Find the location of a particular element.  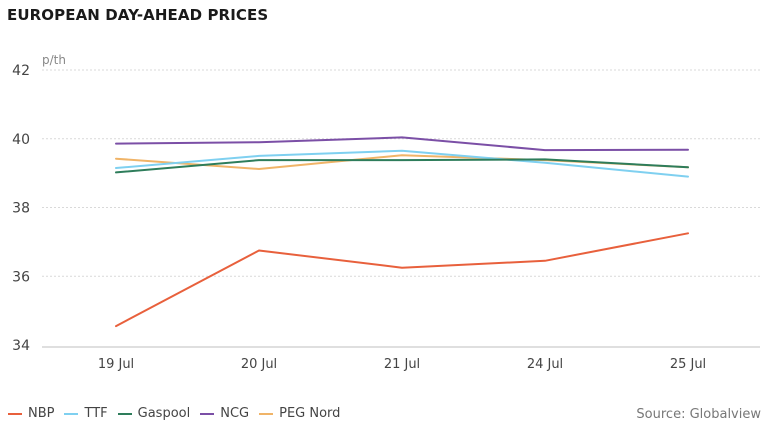

legend-item: TTF is located at coordinates (86, 413).